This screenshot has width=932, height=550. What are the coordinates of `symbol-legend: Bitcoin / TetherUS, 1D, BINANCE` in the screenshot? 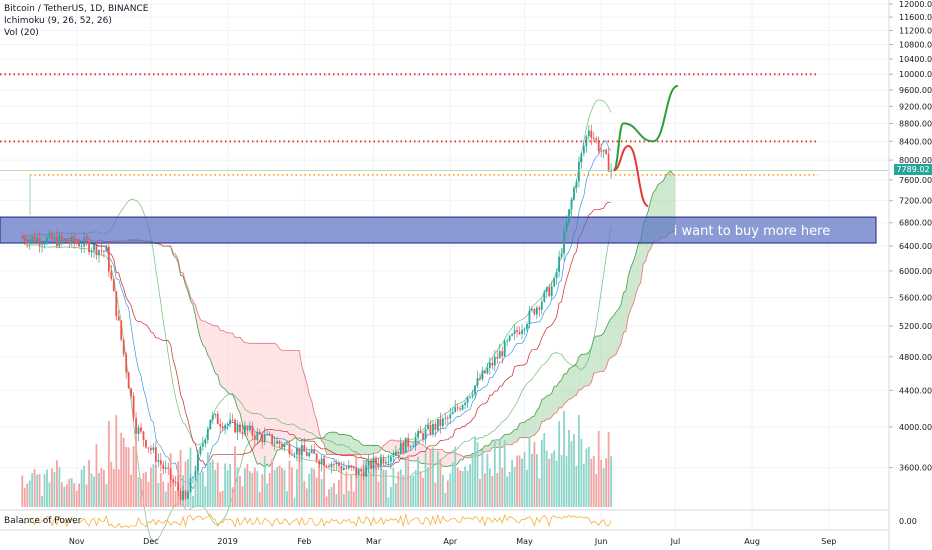 It's located at (76, 9).